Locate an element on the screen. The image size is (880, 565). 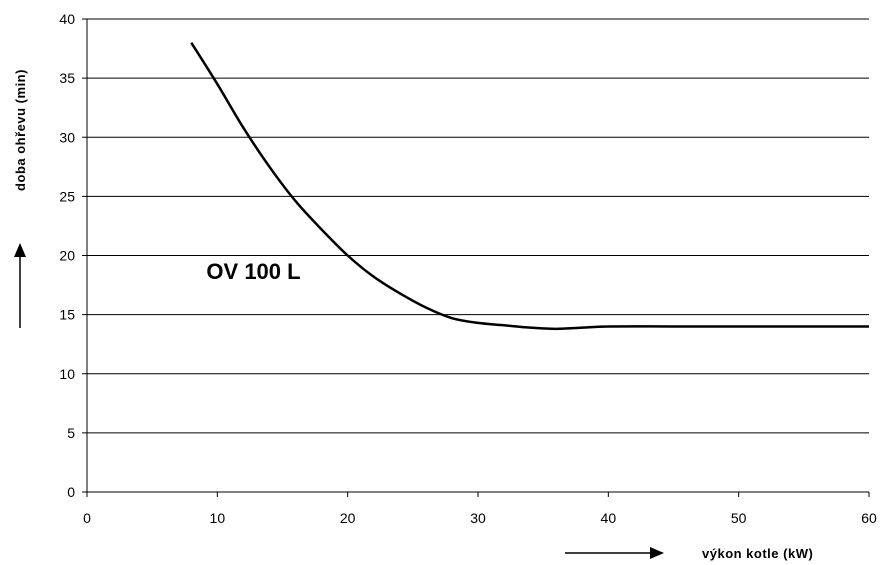
x-tick-label: 40 is located at coordinates (609, 518).